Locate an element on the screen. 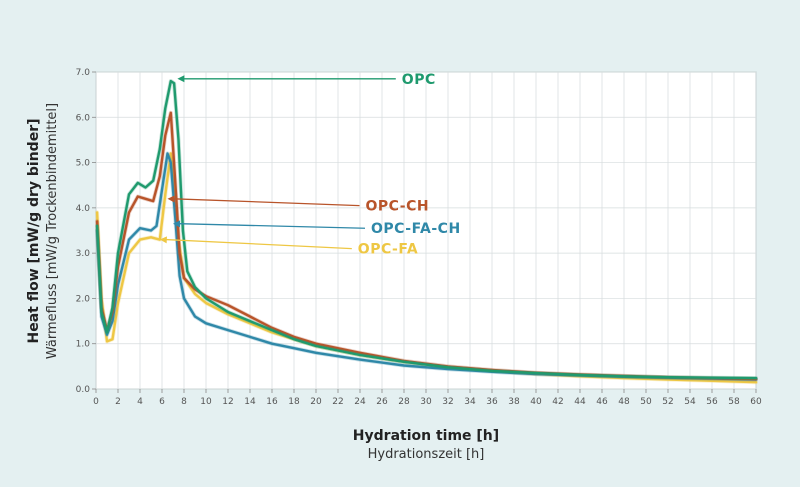 Image resolution: width=800 pixels, height=487 pixels. annotation-arrow-opc-fa is located at coordinates (258, 244).